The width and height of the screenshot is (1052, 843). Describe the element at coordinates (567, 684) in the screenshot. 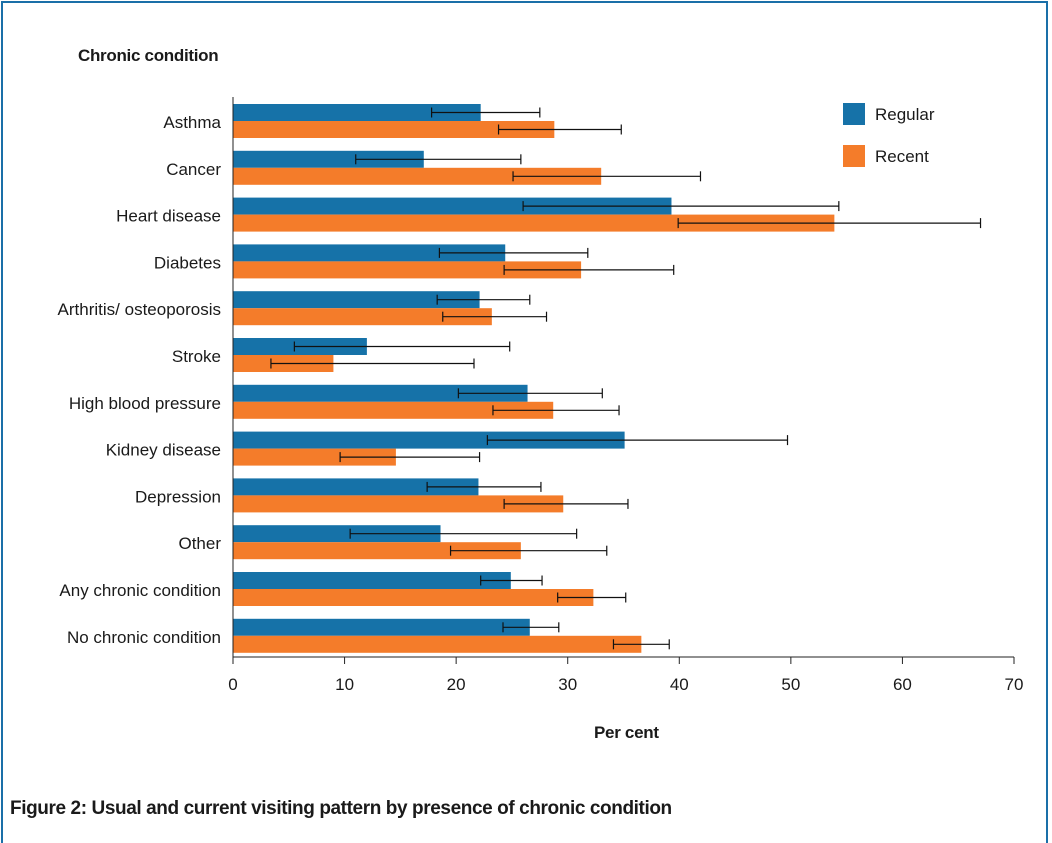

I see `x-tick-label-30: 30` at that location.